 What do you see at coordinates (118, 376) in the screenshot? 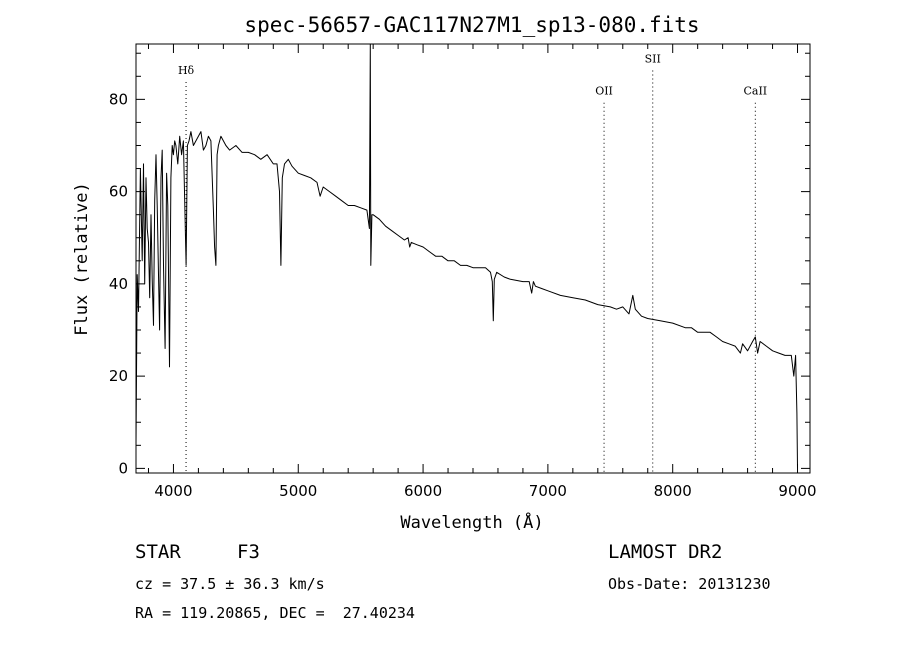
I see `y-tick-label: 20` at bounding box center [118, 376].